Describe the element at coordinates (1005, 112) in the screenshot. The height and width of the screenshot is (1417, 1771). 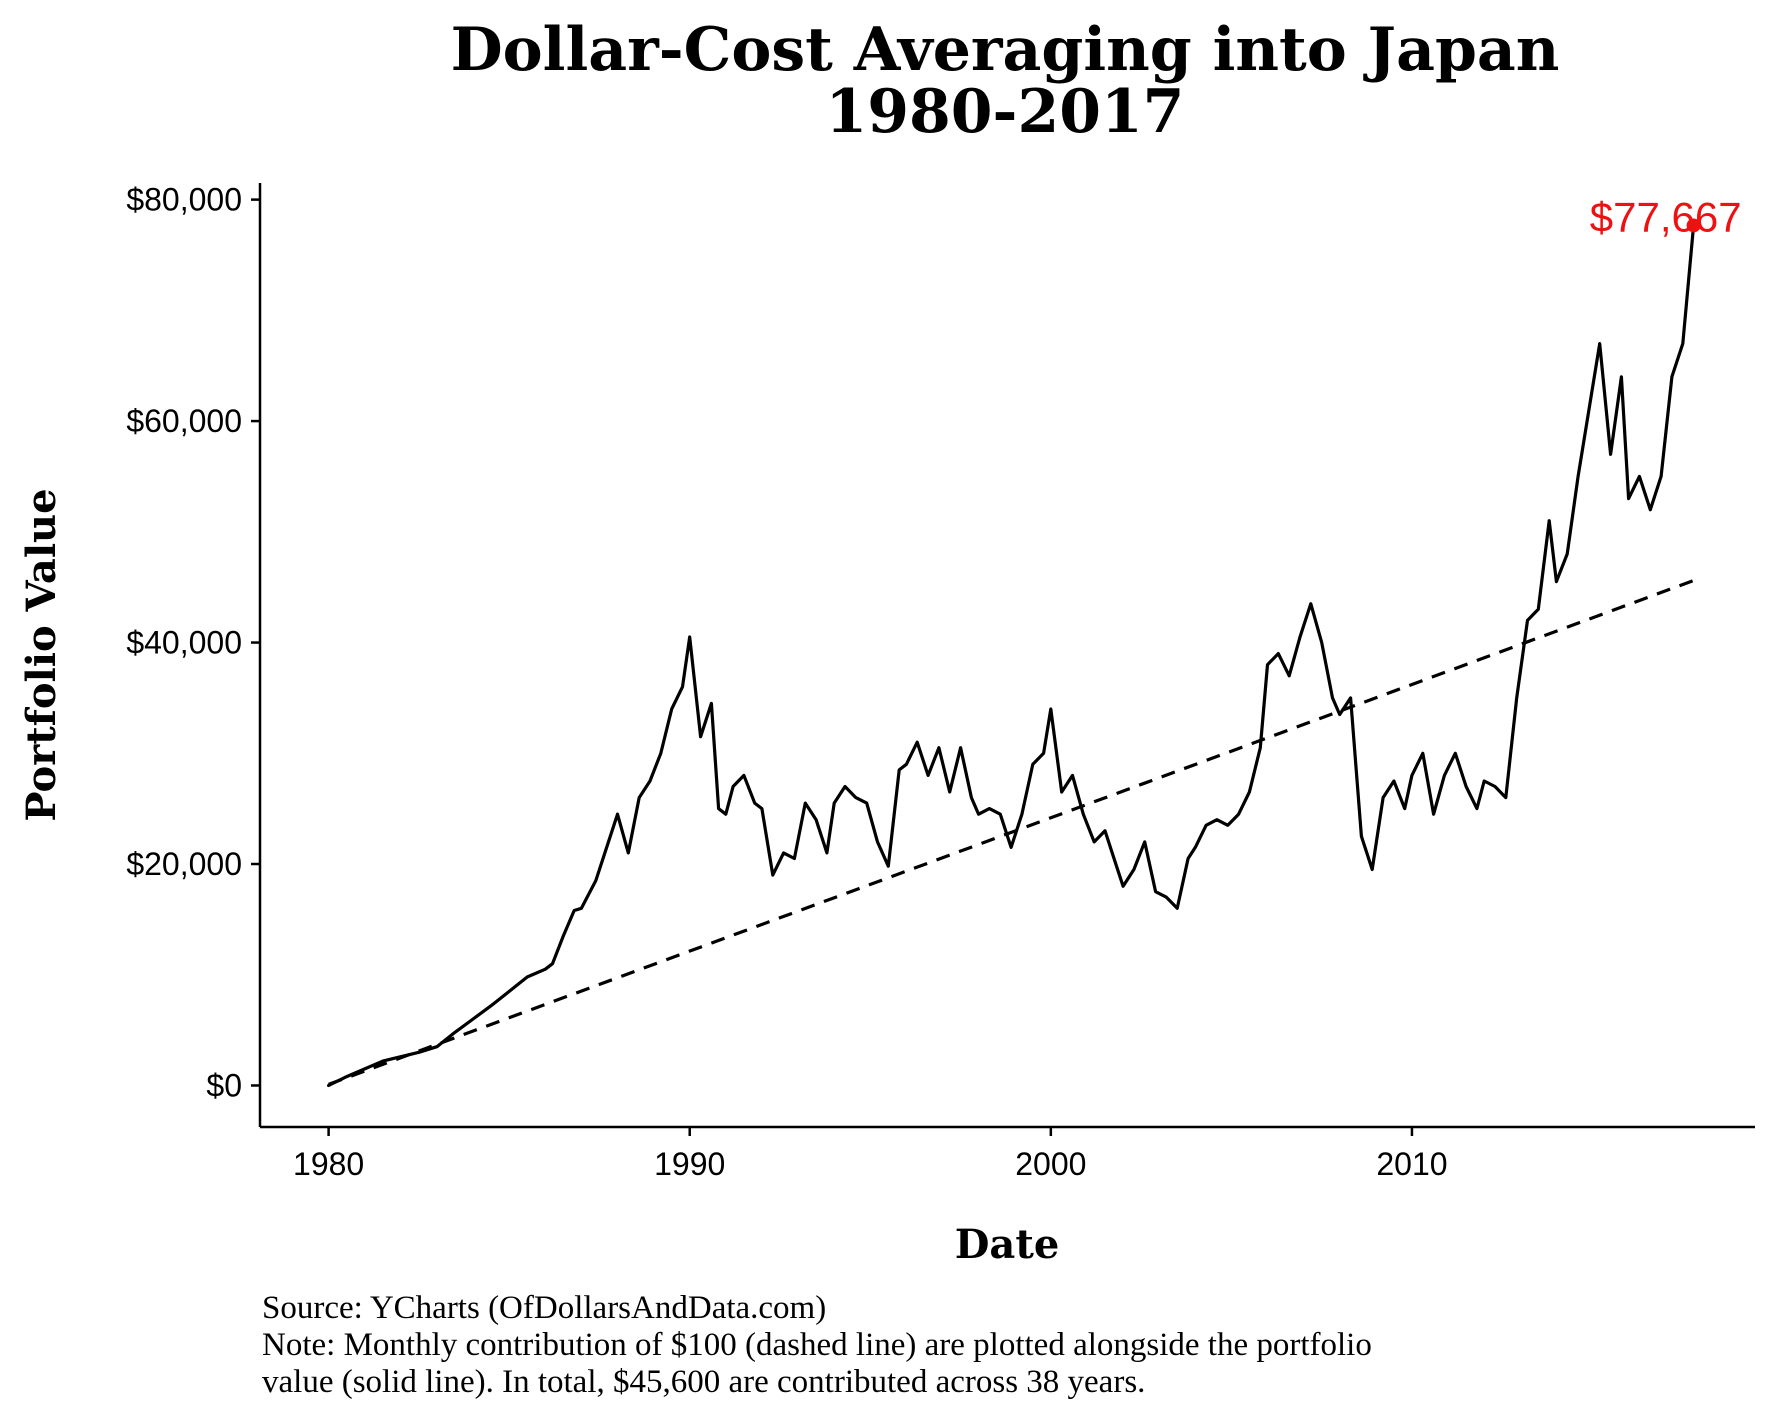
I see `chart-title-line-2: 1980-2017` at that location.